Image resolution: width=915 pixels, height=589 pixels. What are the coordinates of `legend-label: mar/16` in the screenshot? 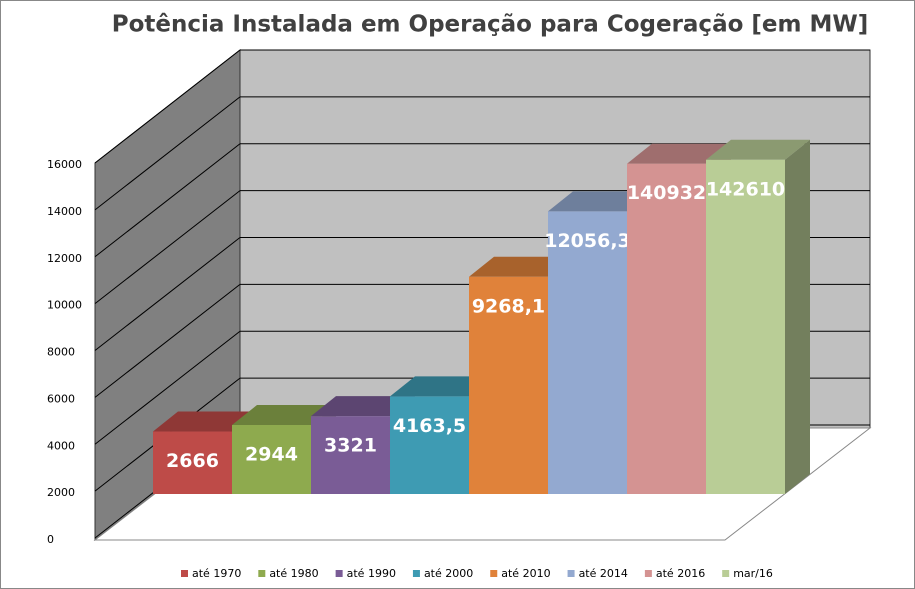 It's located at (753, 573).